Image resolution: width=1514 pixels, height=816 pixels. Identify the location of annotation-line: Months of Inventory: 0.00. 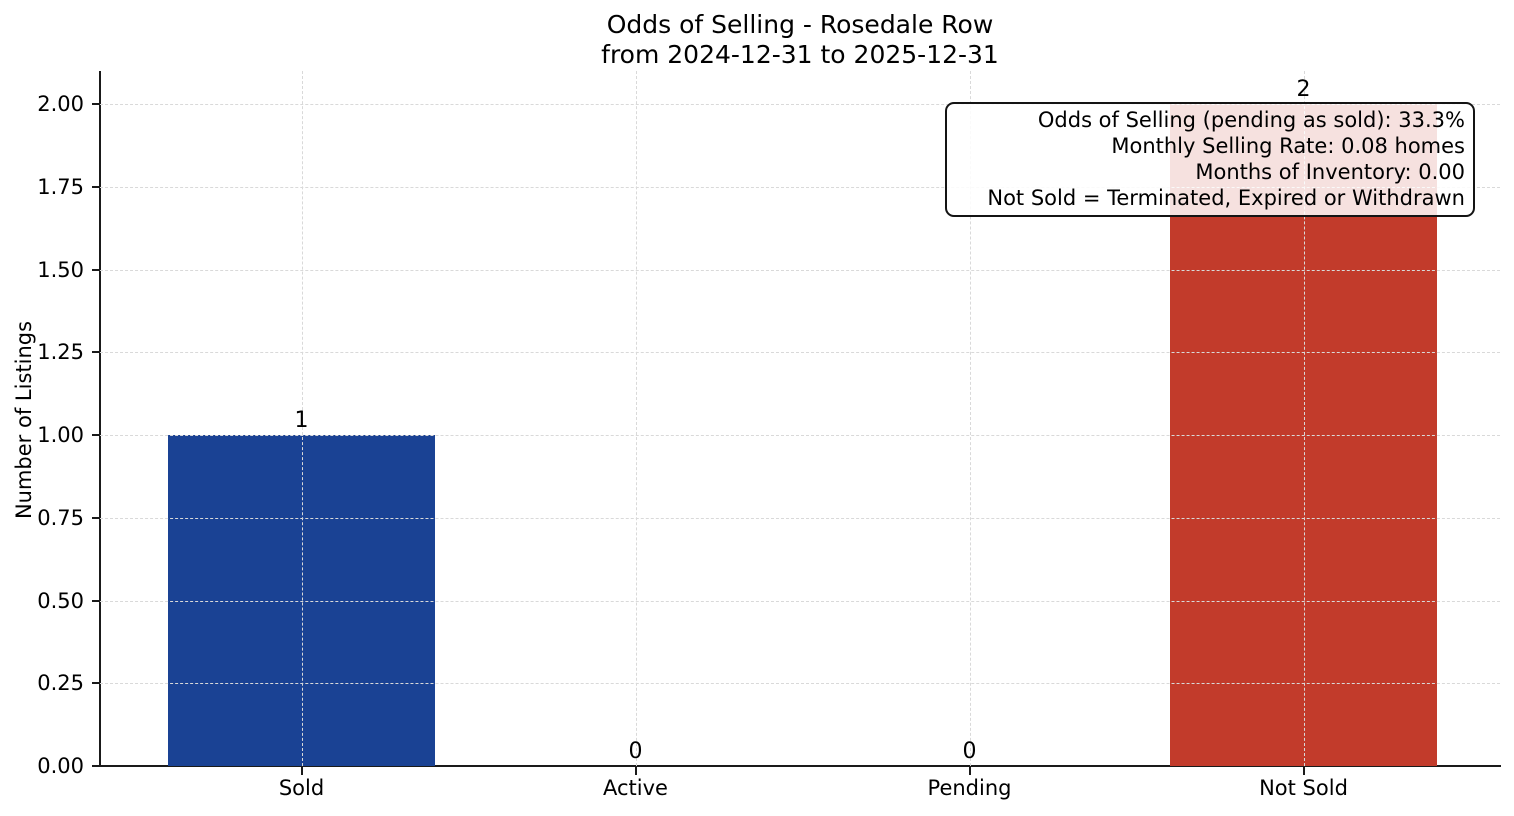
(1330, 172).